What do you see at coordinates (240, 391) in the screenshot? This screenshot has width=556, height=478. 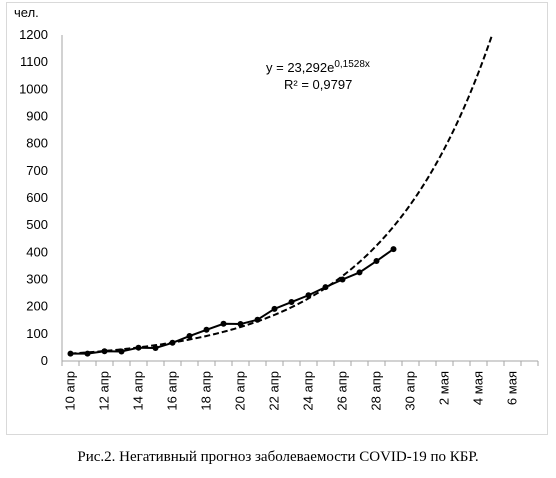 I see `x-tick-label: 20 апр` at bounding box center [240, 391].